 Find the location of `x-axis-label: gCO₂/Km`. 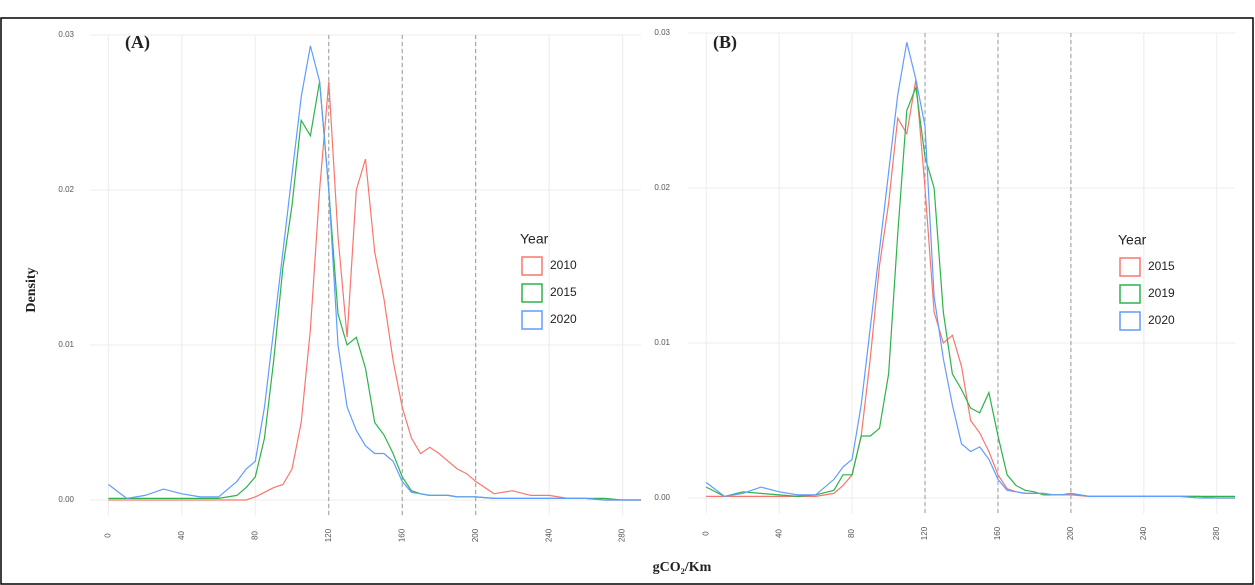

x-axis-label: gCO₂/Km is located at coordinates (682, 567).